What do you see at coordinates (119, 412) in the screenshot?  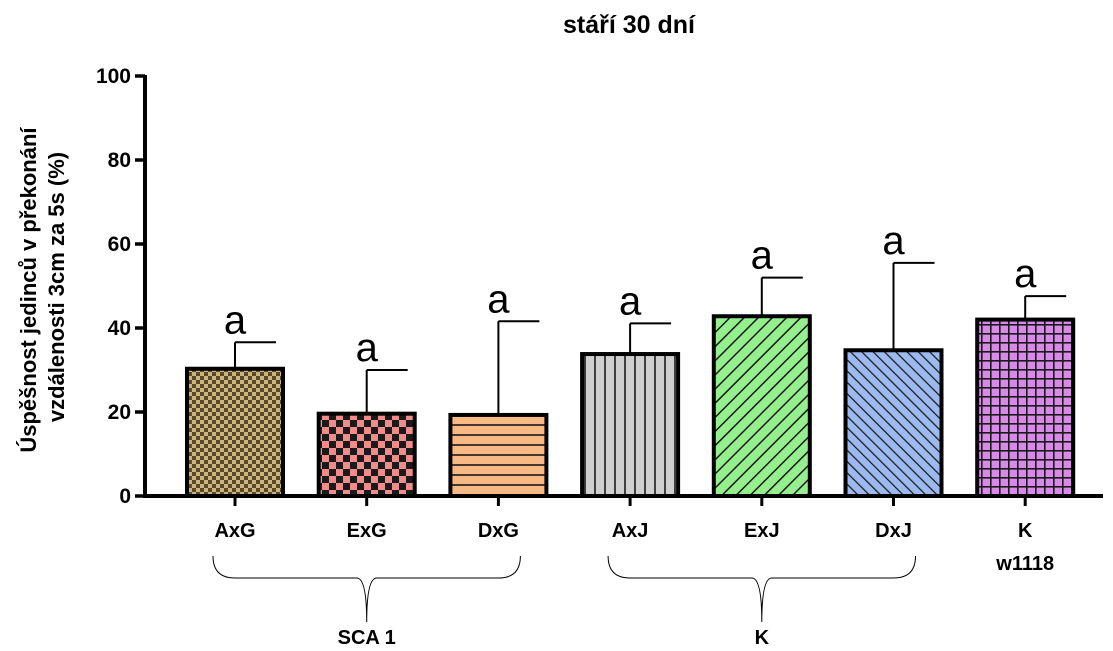 I see `y-tick-label: 20` at bounding box center [119, 412].